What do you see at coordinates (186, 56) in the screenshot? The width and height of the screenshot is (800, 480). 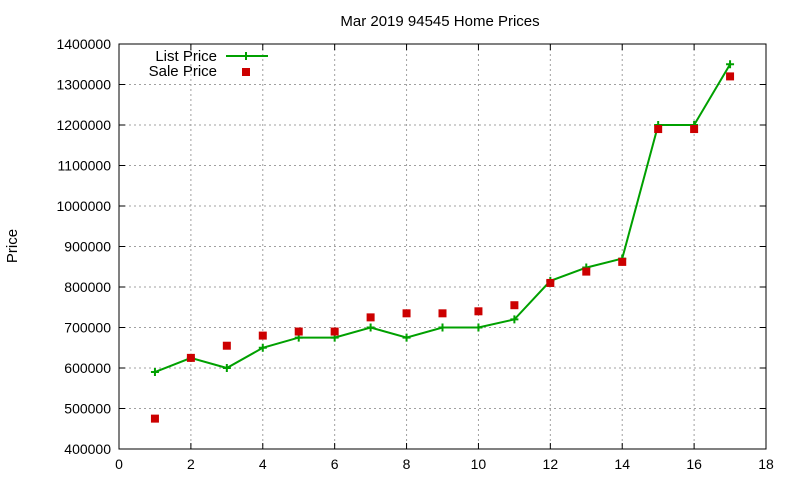 I see `legend-label-list-price: List Price` at bounding box center [186, 56].